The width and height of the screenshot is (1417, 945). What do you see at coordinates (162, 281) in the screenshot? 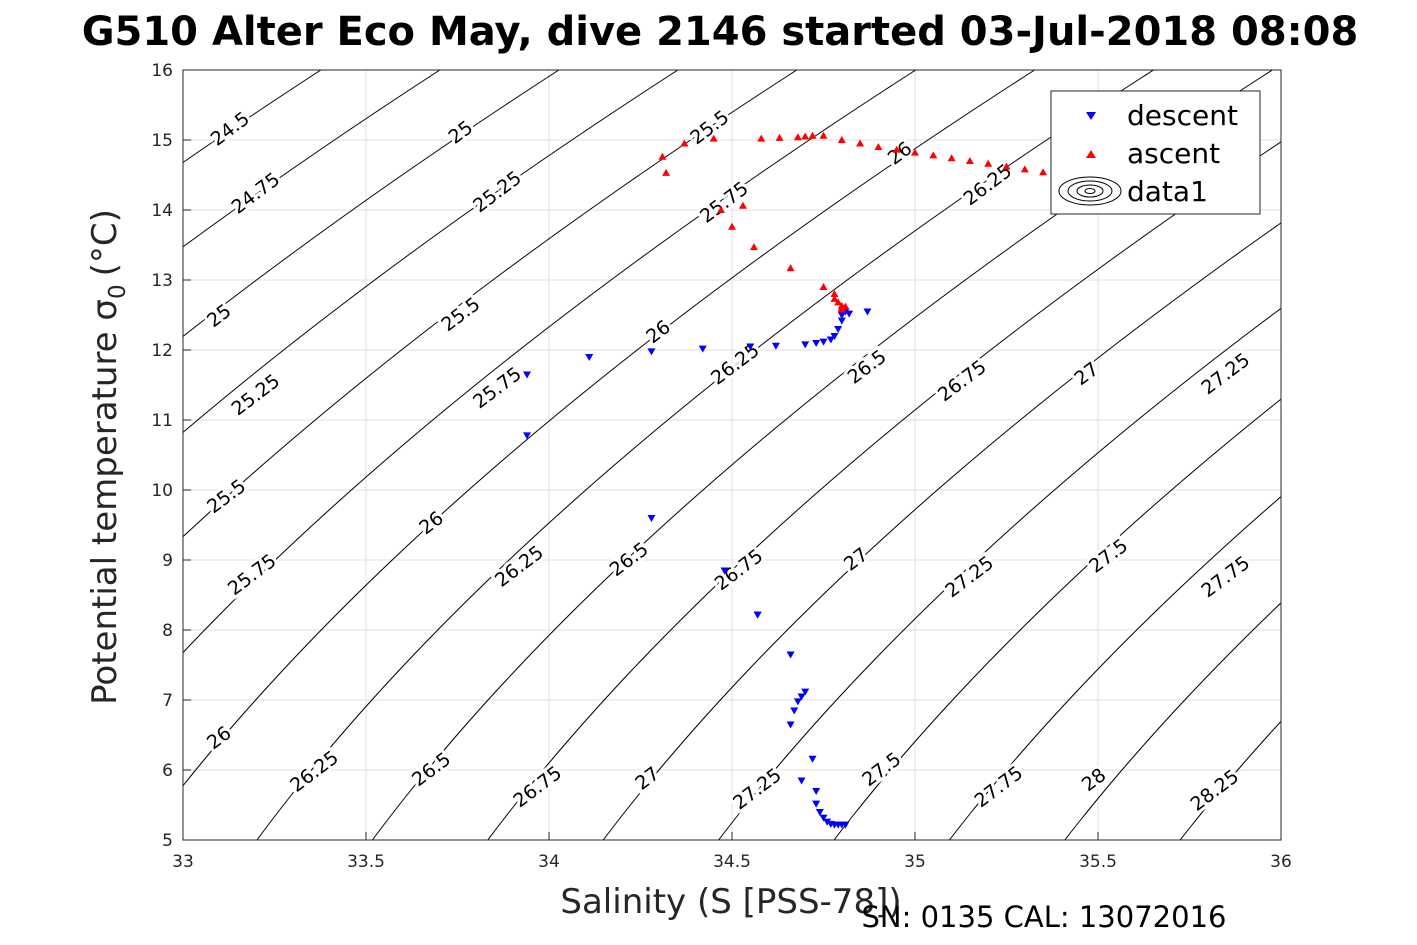
I see `y-tick-label: 13` at bounding box center [162, 281].